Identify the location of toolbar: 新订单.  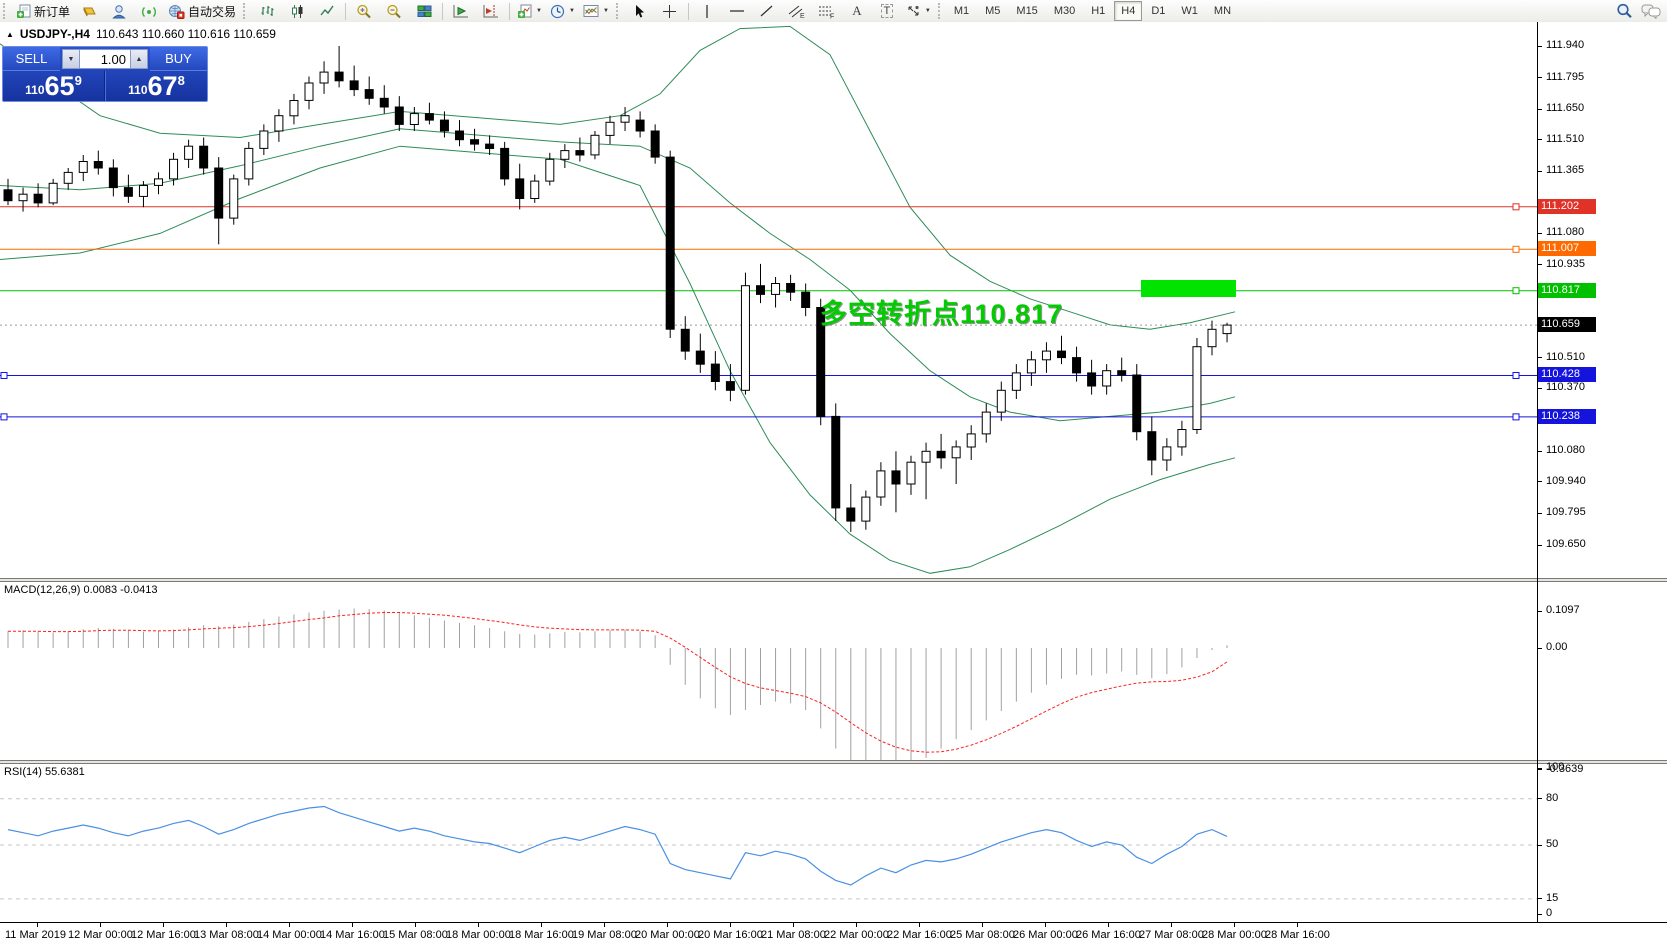
(833, 11).